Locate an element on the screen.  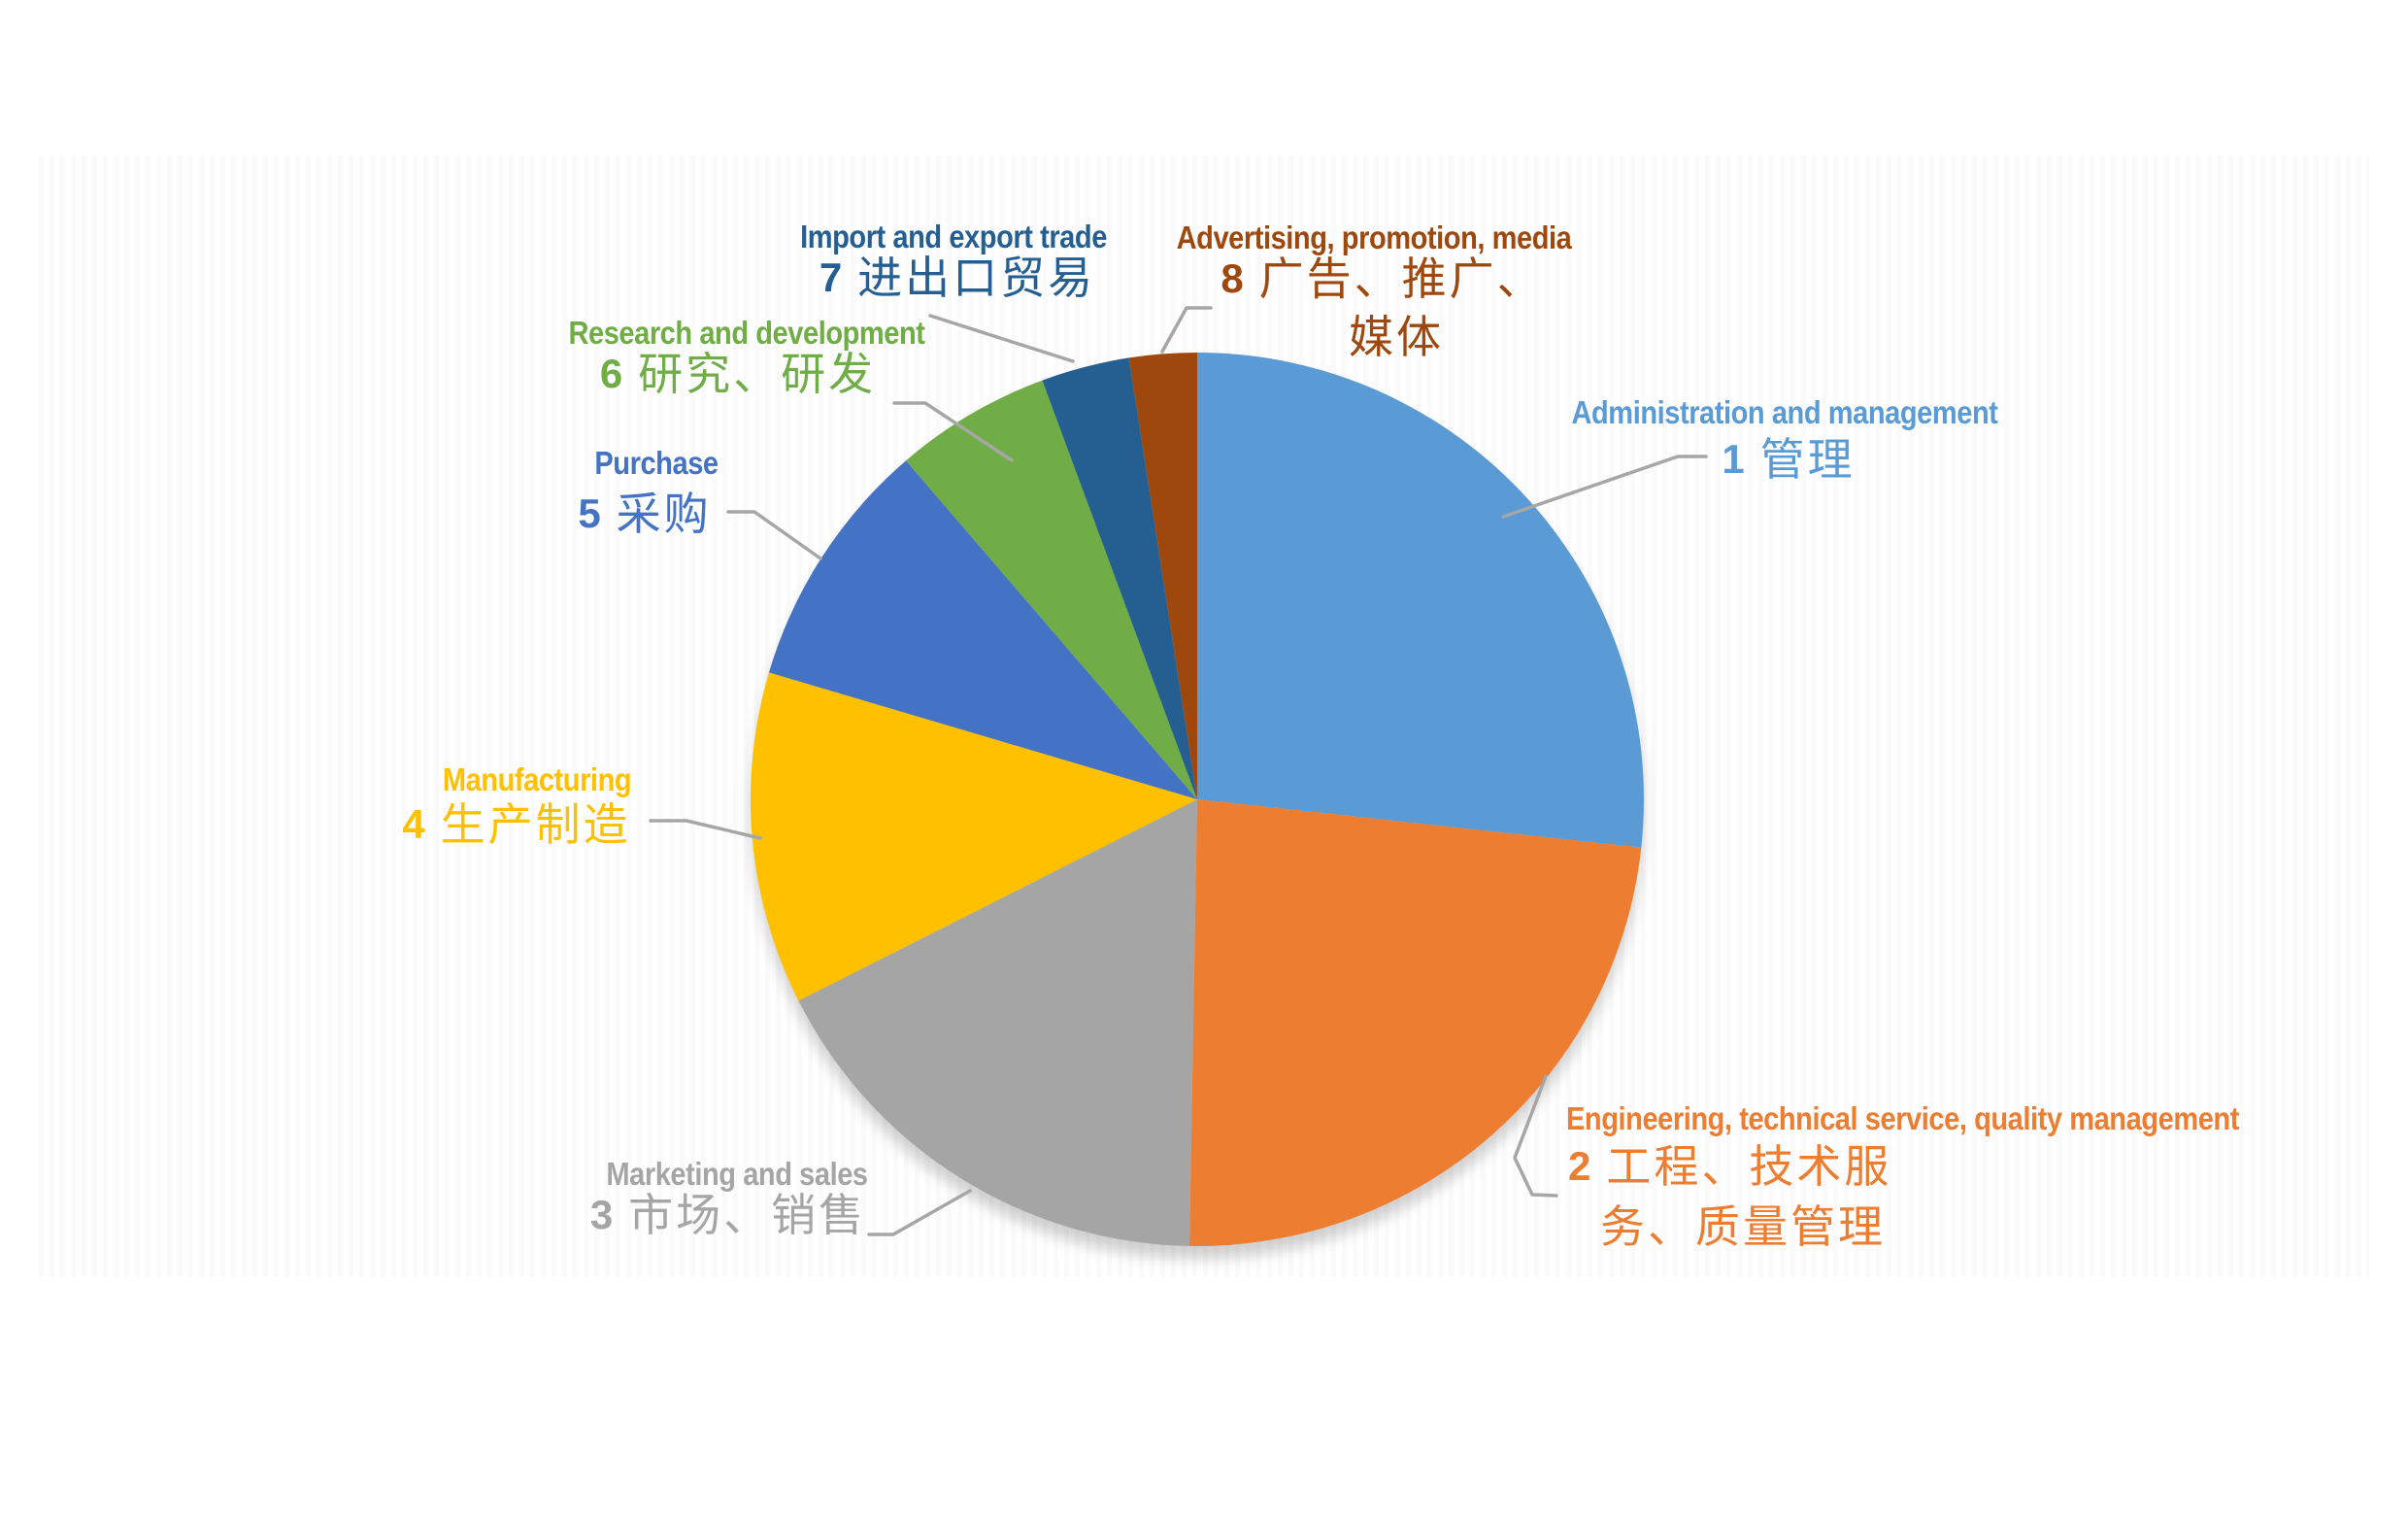
slice-1-number: 1 is located at coordinates (1734, 459).